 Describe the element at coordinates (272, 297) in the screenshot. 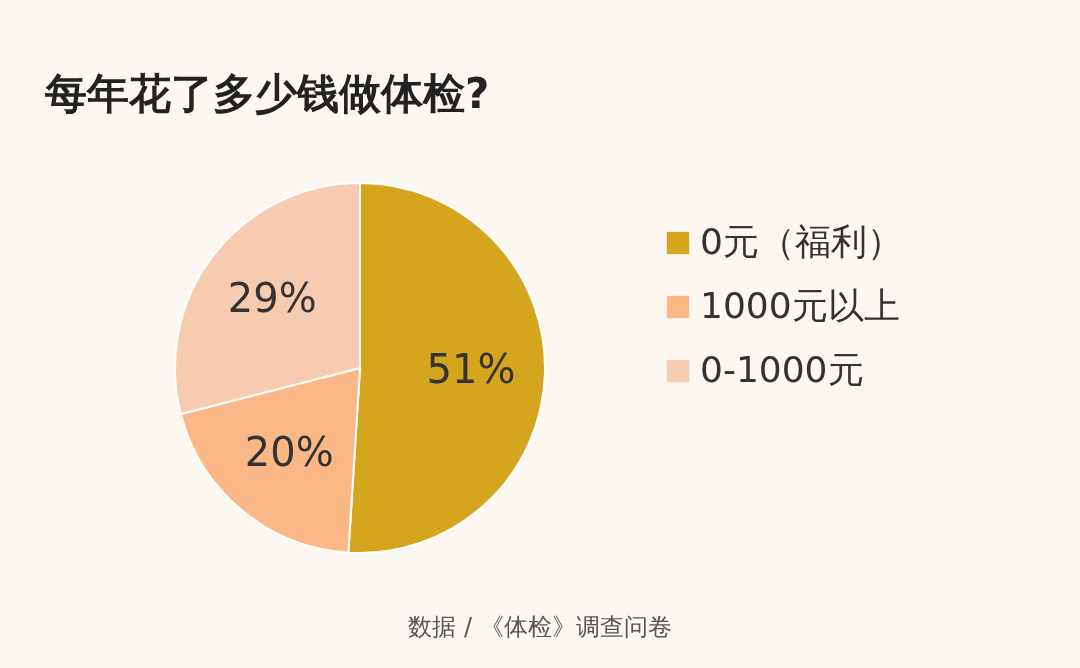

I see `data-label: 29%` at that location.